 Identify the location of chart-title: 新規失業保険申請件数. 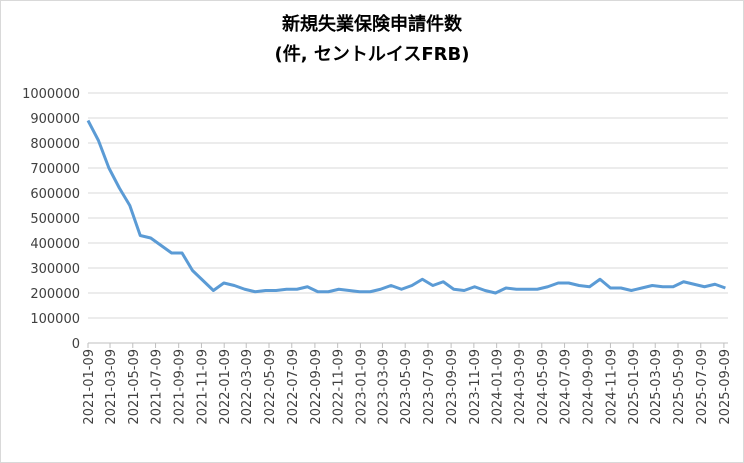
(372, 24).